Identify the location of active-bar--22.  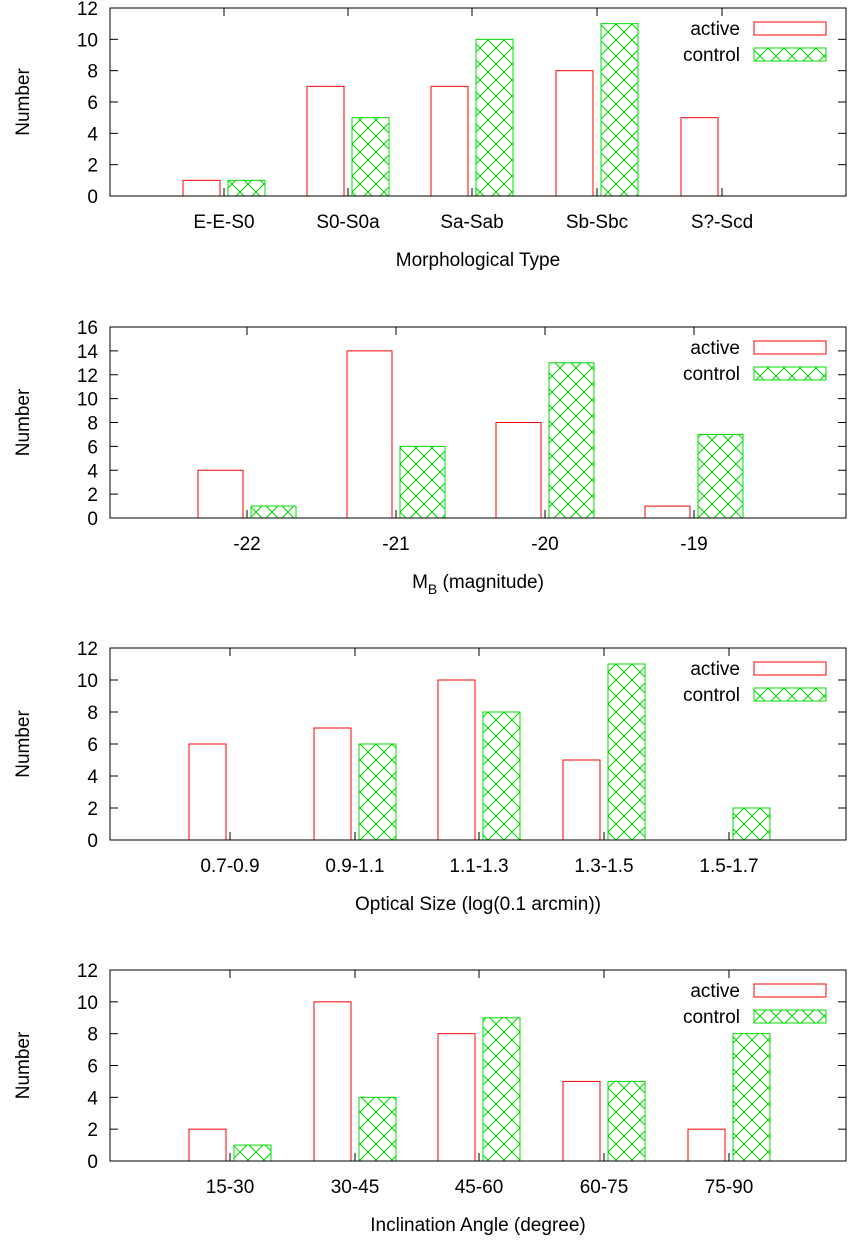
(220, 494).